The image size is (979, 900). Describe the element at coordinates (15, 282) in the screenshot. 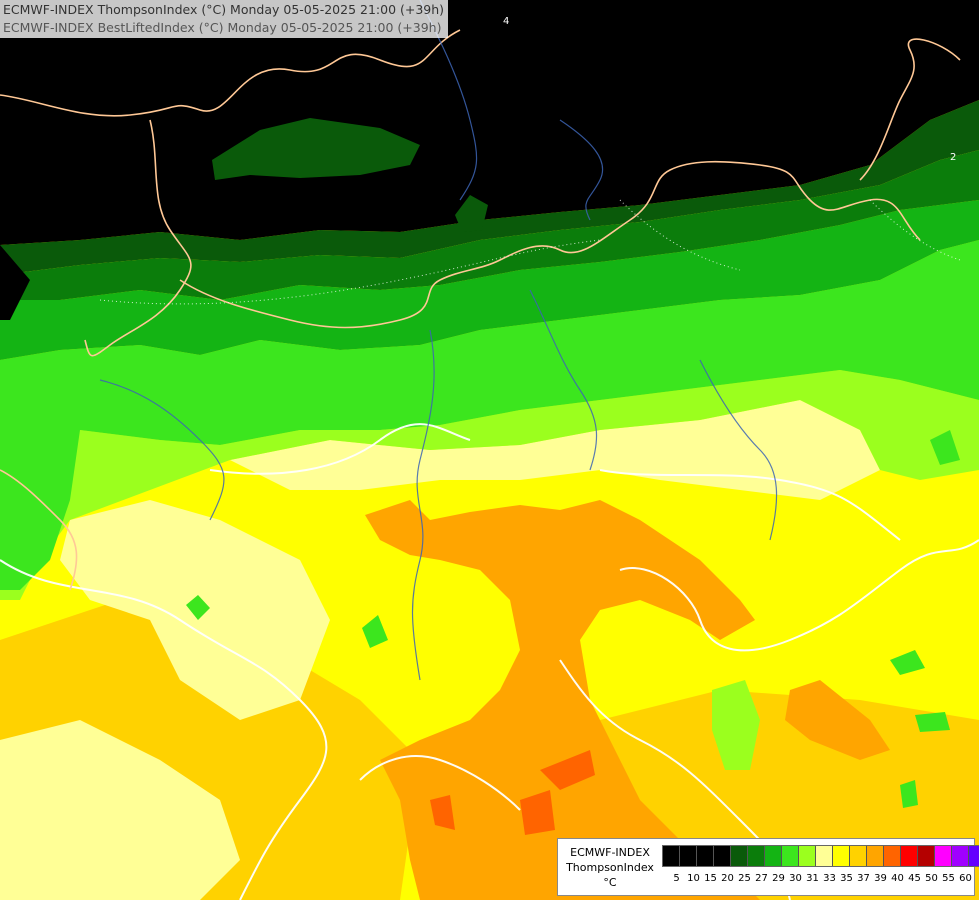

I see `zone-dark-west` at that location.